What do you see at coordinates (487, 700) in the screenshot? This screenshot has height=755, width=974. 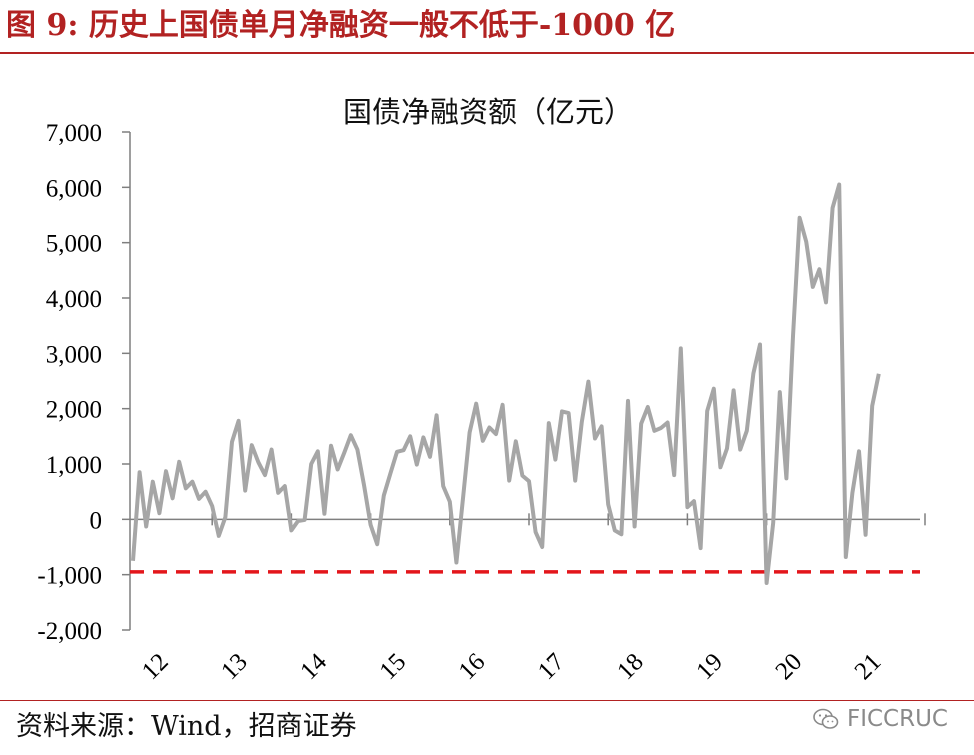 I see `footer-divider` at bounding box center [487, 700].